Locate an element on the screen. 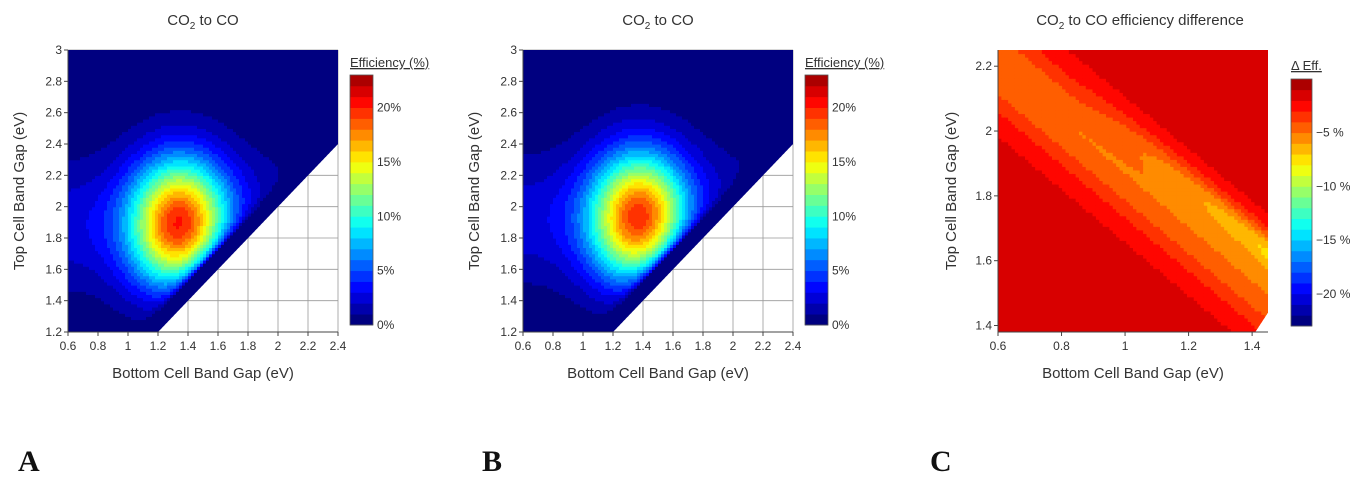 Image resolution: width=1371 pixels, height=479 pixels. heatmap-field is located at coordinates (203, 191).